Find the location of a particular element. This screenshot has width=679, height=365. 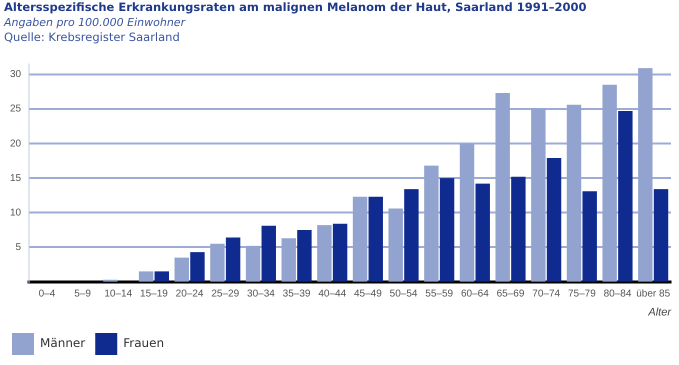

x-tick-label: 70–74 is located at coordinates (546, 294).